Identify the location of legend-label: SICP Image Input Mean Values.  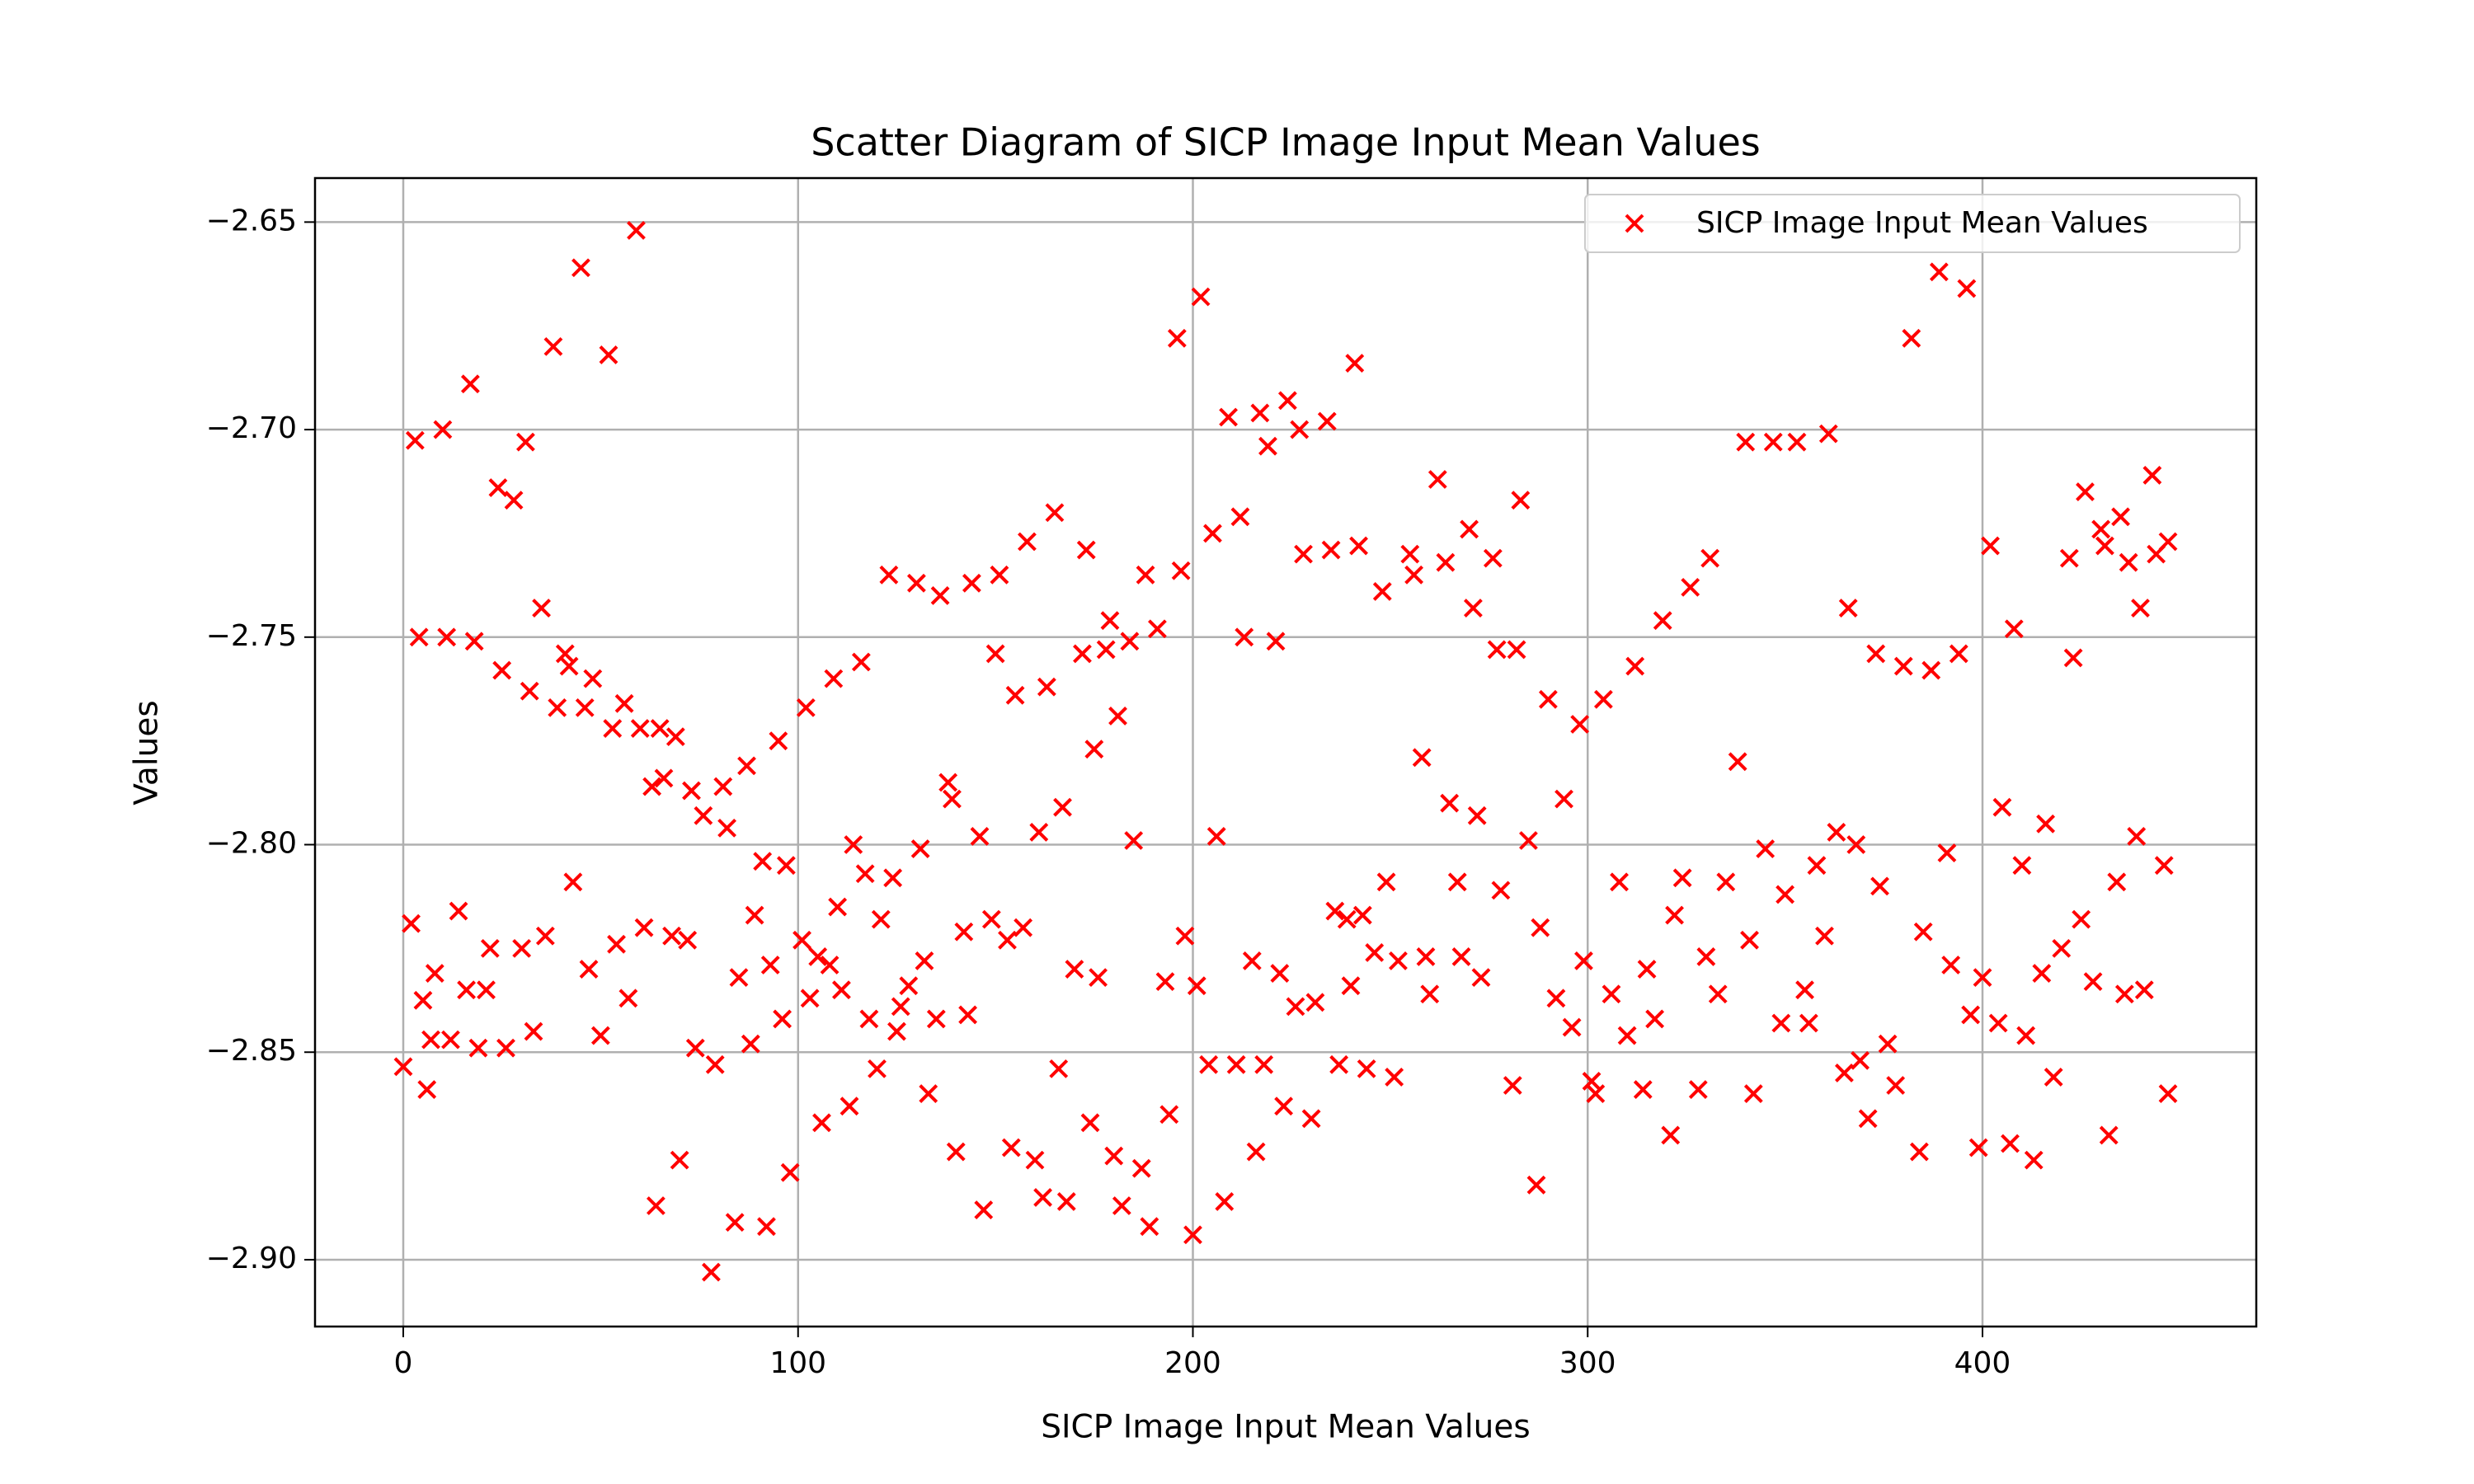
(1922, 223).